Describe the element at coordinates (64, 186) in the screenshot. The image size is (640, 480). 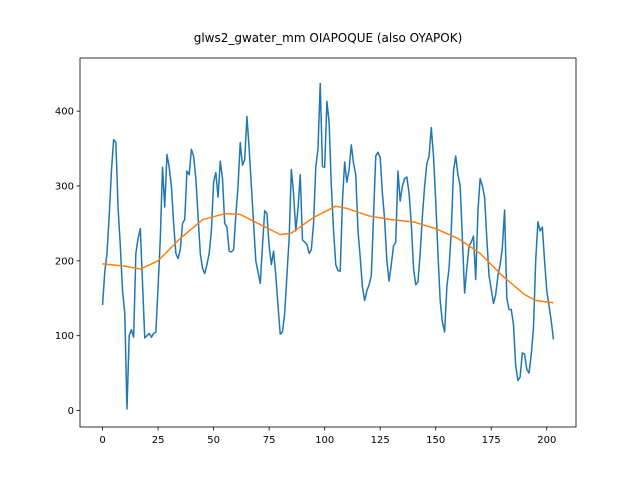
I see `y-tick-label: 300` at that location.